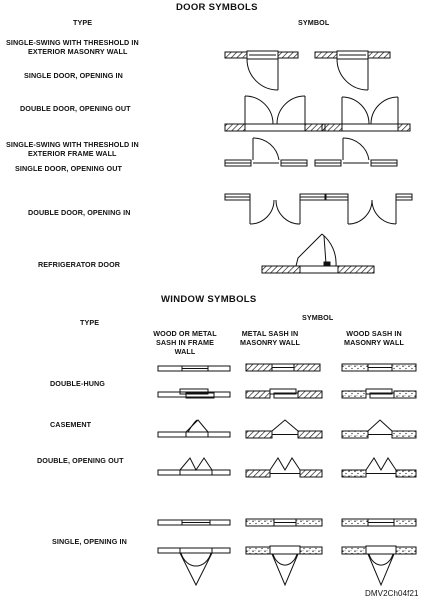 This screenshot has height=601, width=428. I want to click on window-double-hung-frame-a, so click(194, 368).